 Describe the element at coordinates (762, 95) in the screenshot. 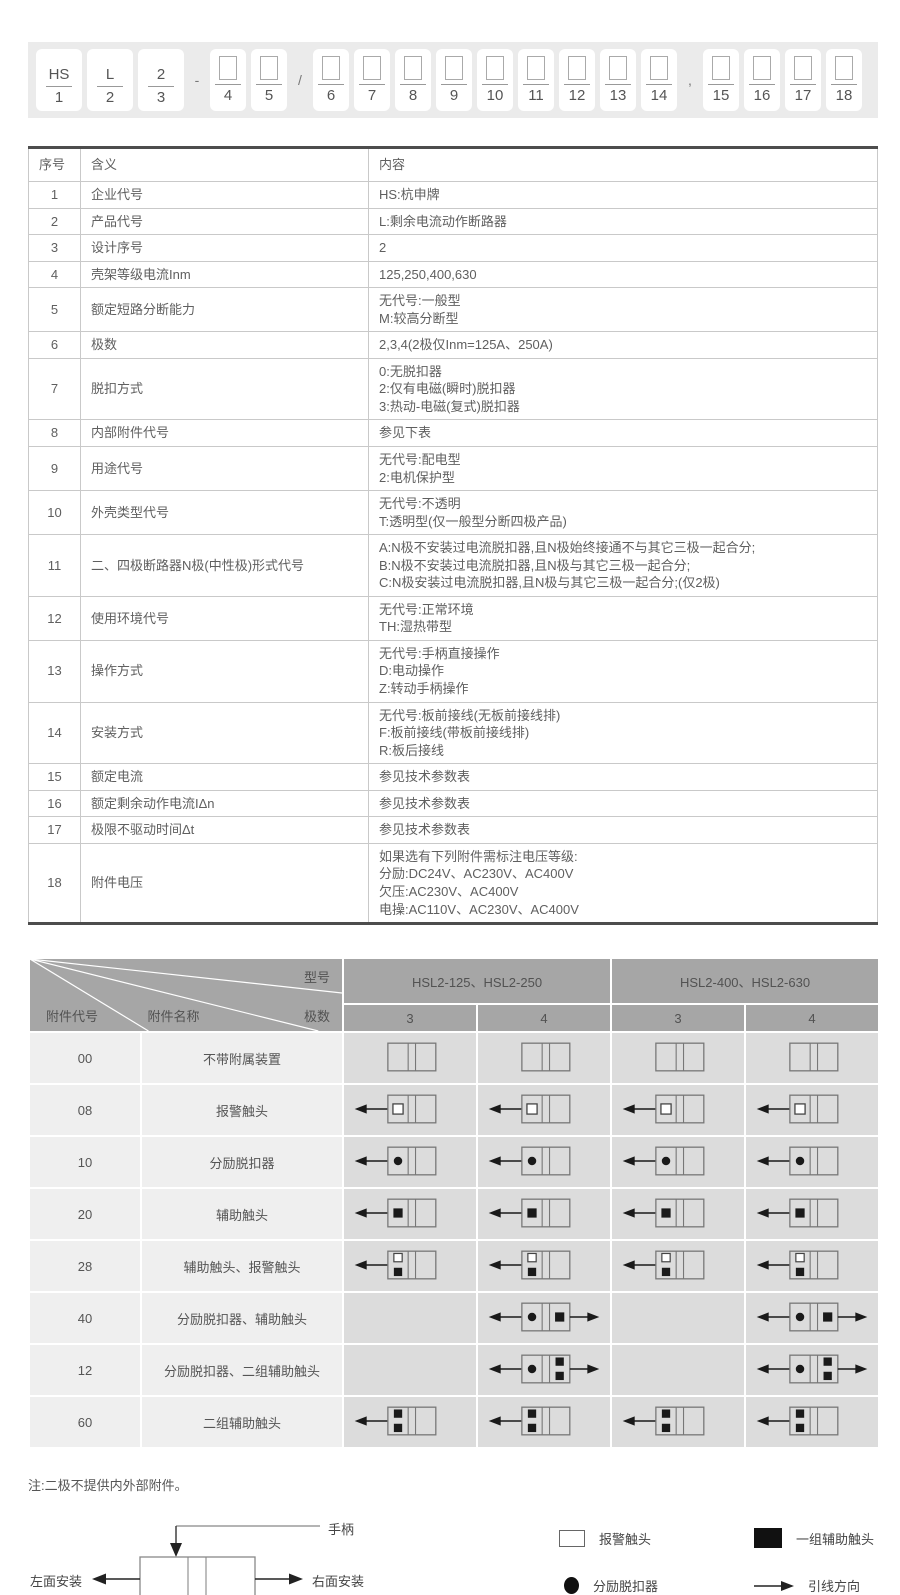

I see `code-position-number: 16` at that location.